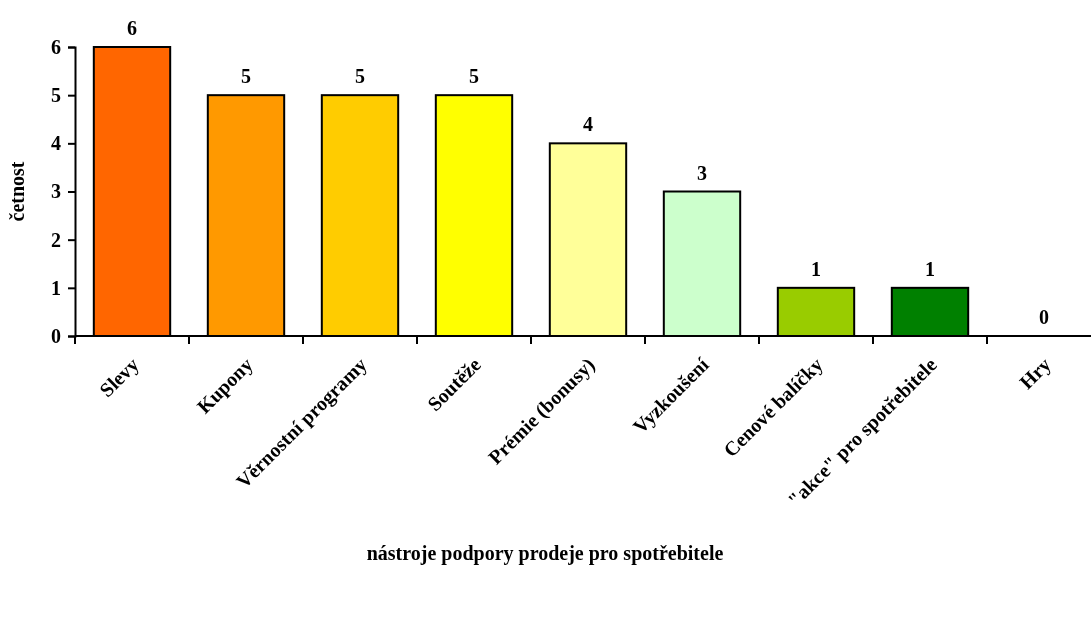 The image size is (1091, 638). Describe the element at coordinates (56, 46) in the screenshot. I see `y-tick-label: 6` at that location.